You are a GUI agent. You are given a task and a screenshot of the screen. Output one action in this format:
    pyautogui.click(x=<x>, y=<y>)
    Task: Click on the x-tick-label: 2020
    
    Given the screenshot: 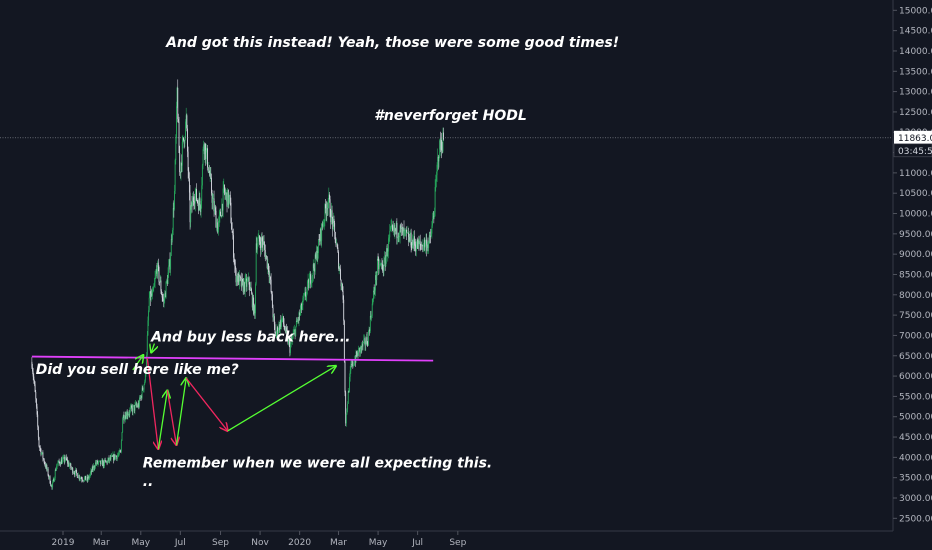 What is the action you would take?
    pyautogui.click(x=299, y=543)
    